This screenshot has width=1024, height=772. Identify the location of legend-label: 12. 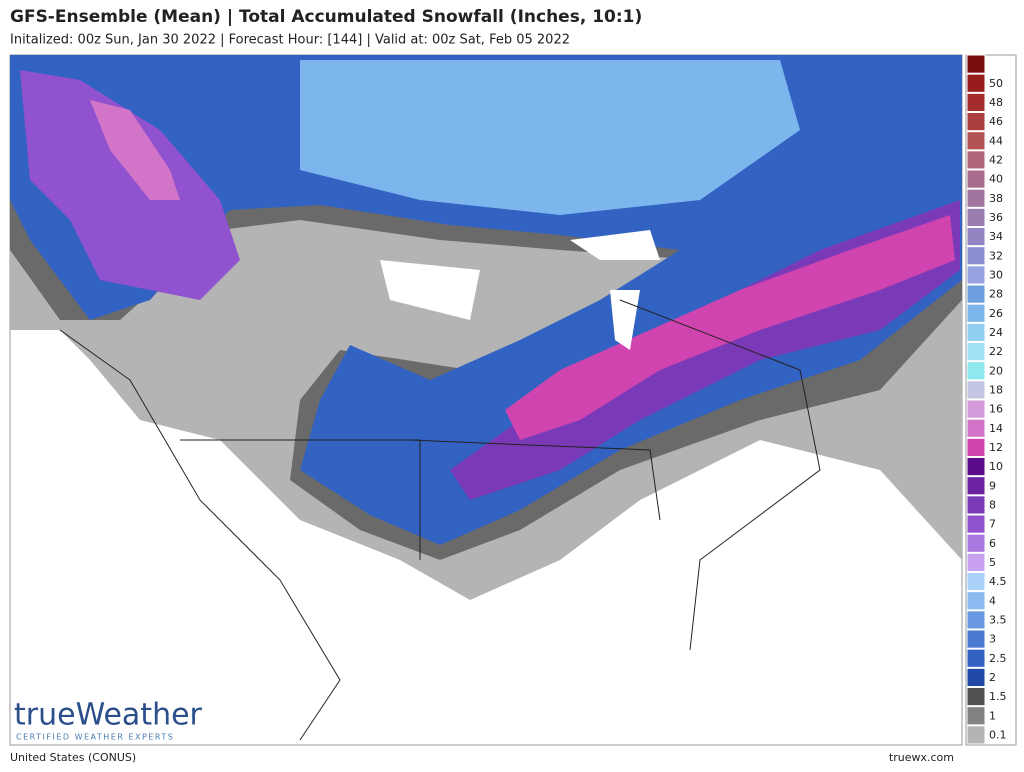
(996, 447).